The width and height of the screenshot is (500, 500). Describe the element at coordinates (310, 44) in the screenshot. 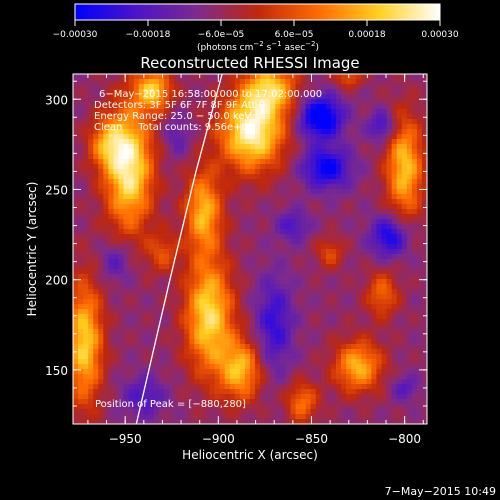

I see `unit-exponent: −2` at that location.